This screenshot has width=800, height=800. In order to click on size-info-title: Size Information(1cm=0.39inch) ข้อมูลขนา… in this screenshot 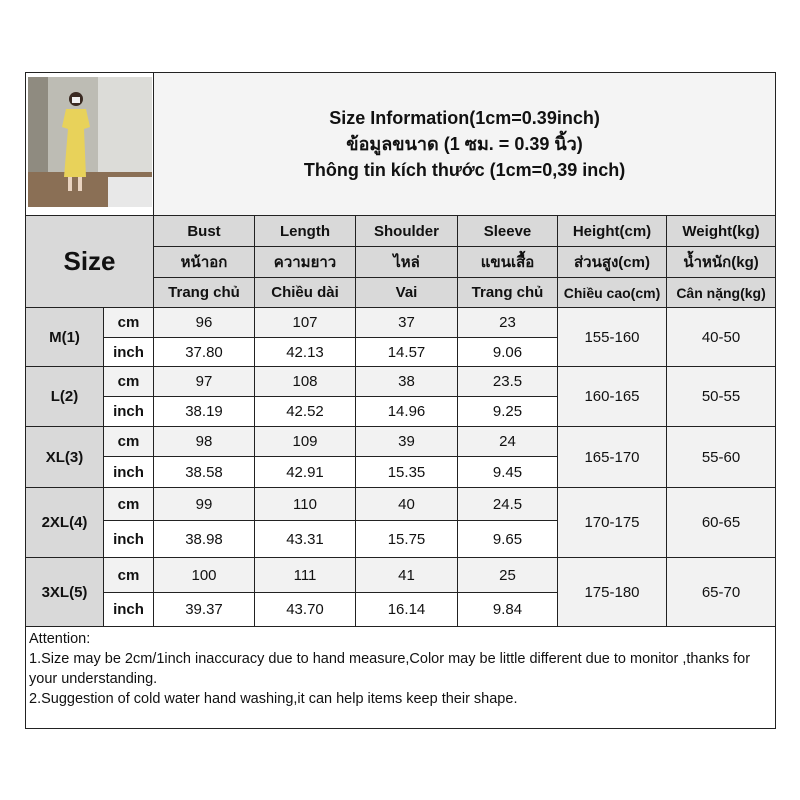, I will do `click(464, 144)`.